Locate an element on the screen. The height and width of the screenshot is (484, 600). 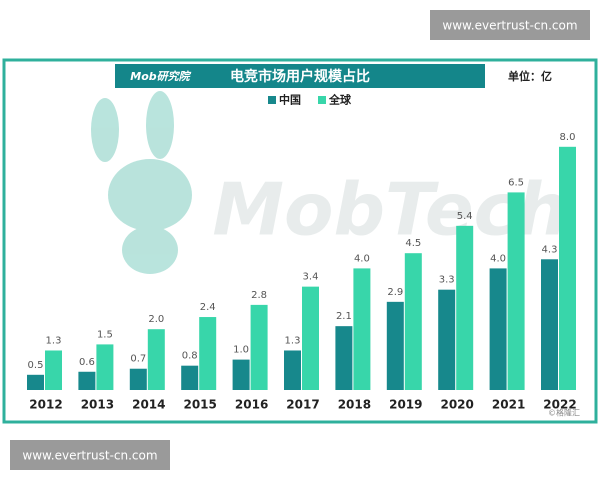
value-label: 0.8 is located at coordinates (190, 356).